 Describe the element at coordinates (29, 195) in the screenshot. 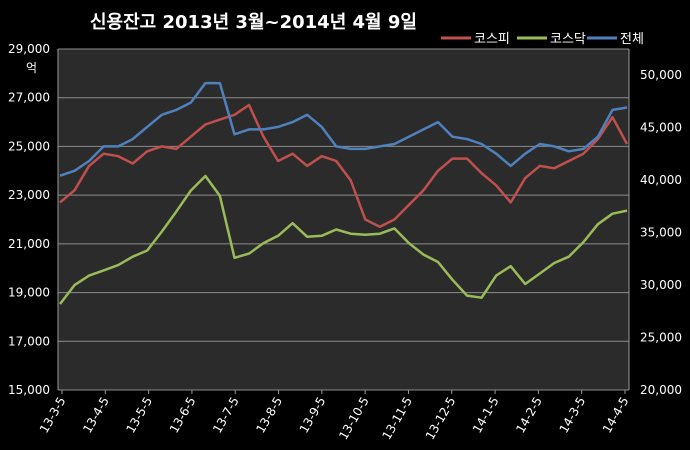

I see `left-tick-label: 23,000` at that location.